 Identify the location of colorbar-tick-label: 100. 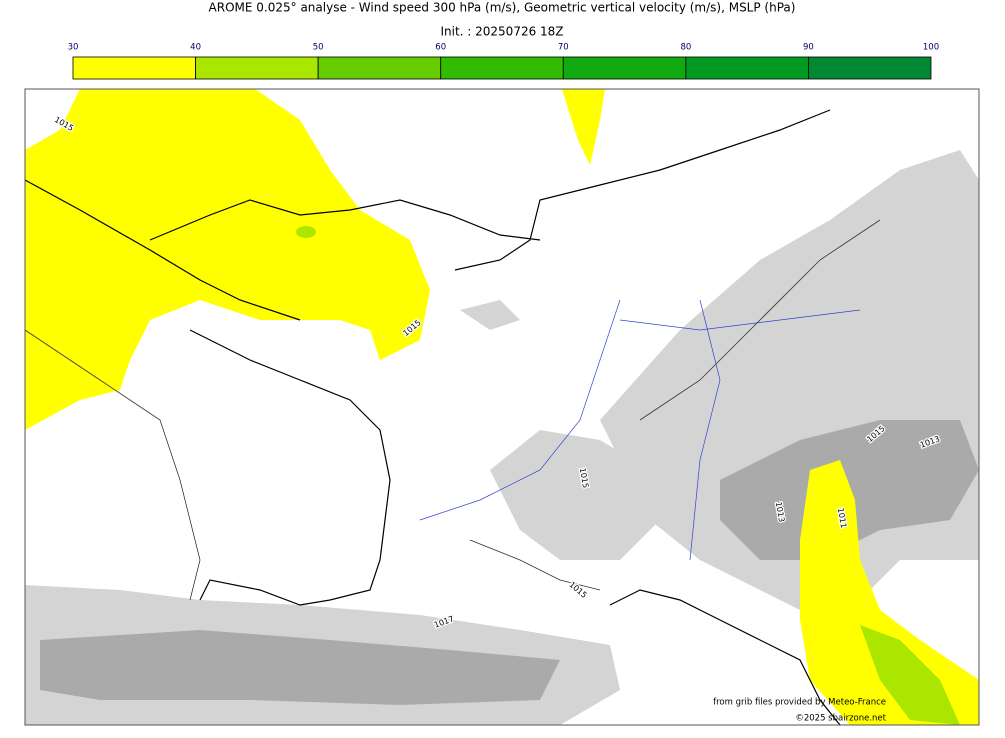
(931, 48).